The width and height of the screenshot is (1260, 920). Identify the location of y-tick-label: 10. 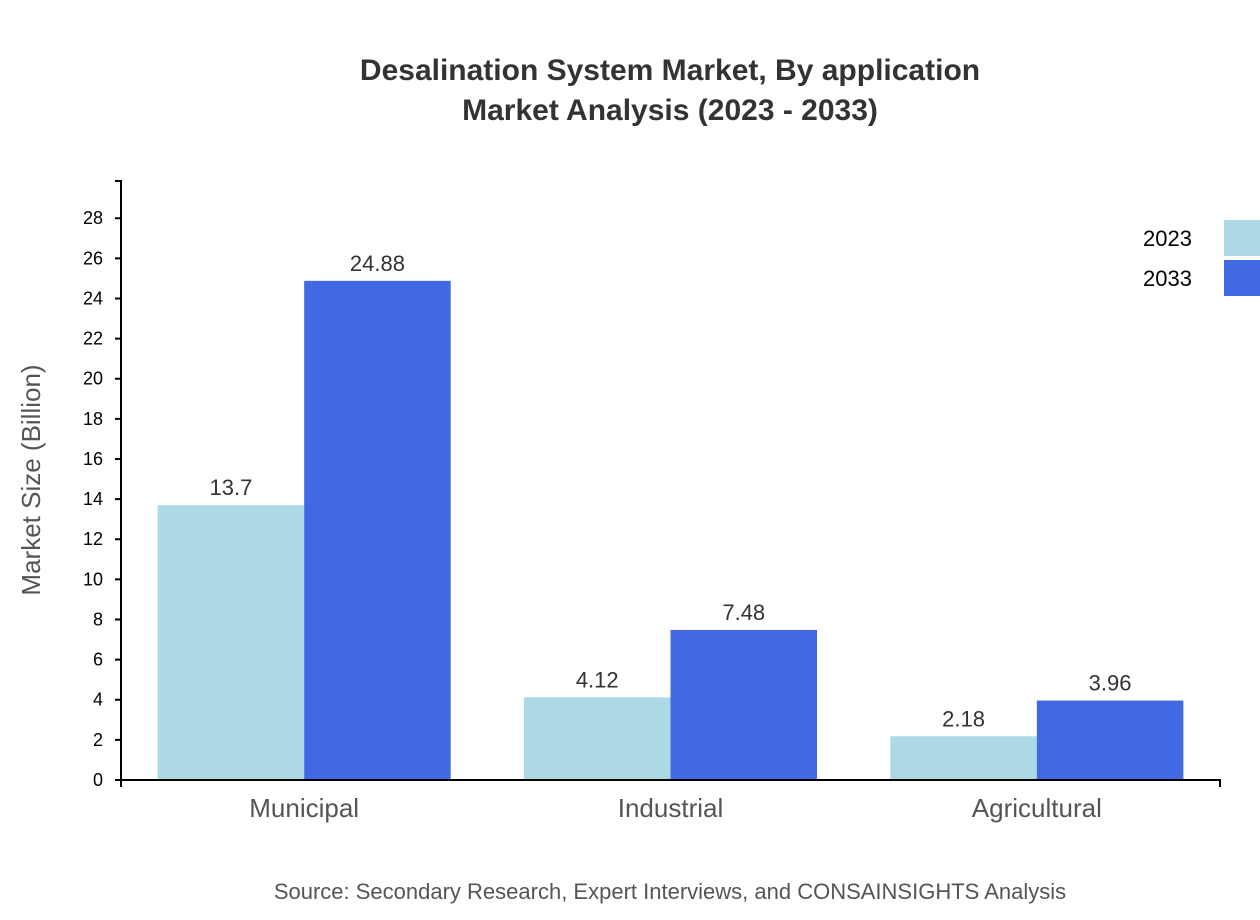
(93, 579).